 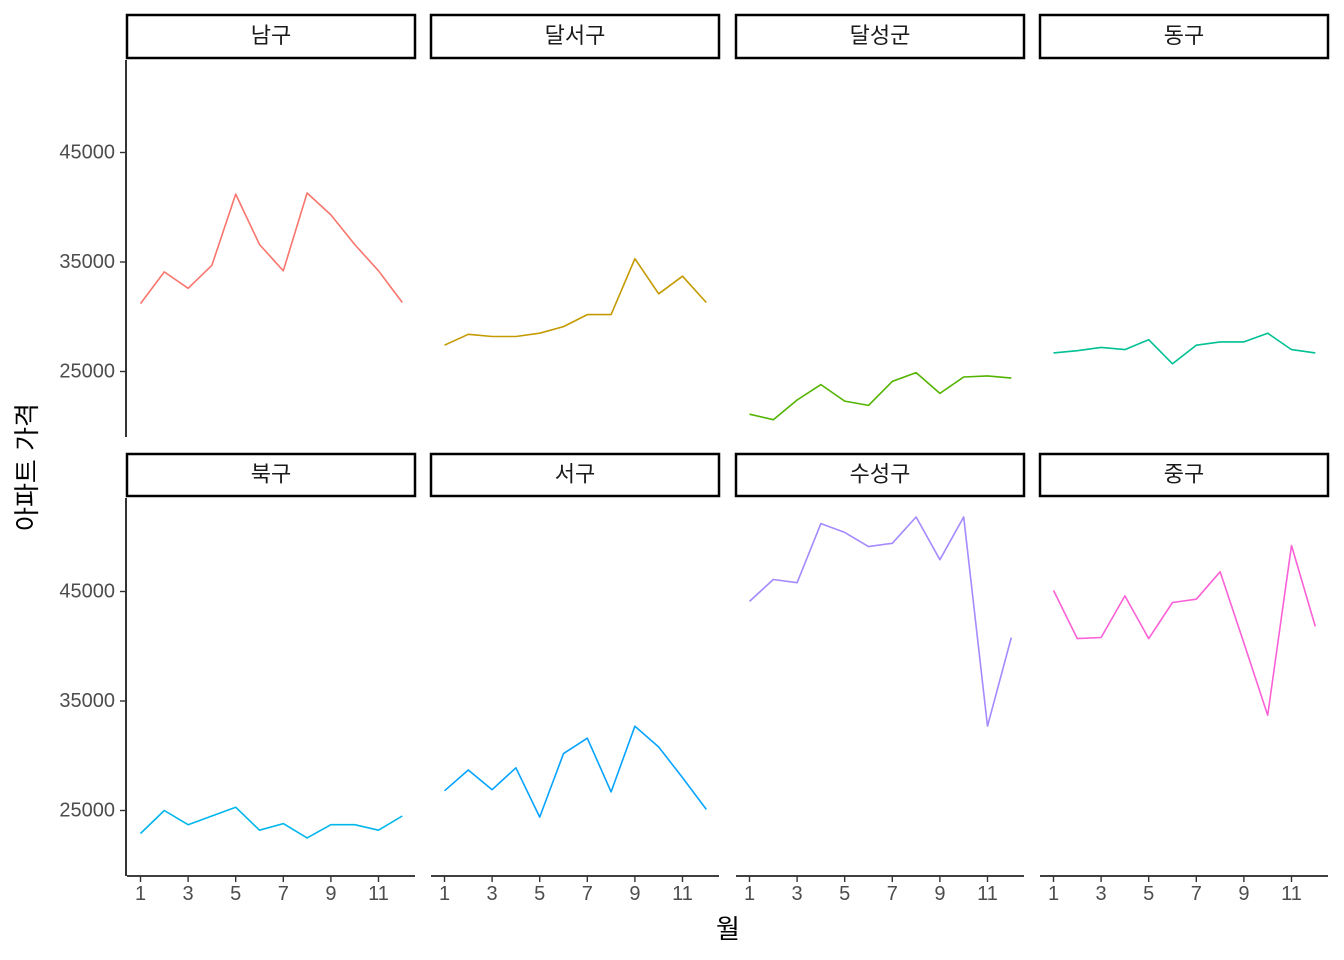 What do you see at coordinates (575, 678) in the screenshot?
I see `facet-panel: 서구 1 3 5 7 9 11` at bounding box center [575, 678].